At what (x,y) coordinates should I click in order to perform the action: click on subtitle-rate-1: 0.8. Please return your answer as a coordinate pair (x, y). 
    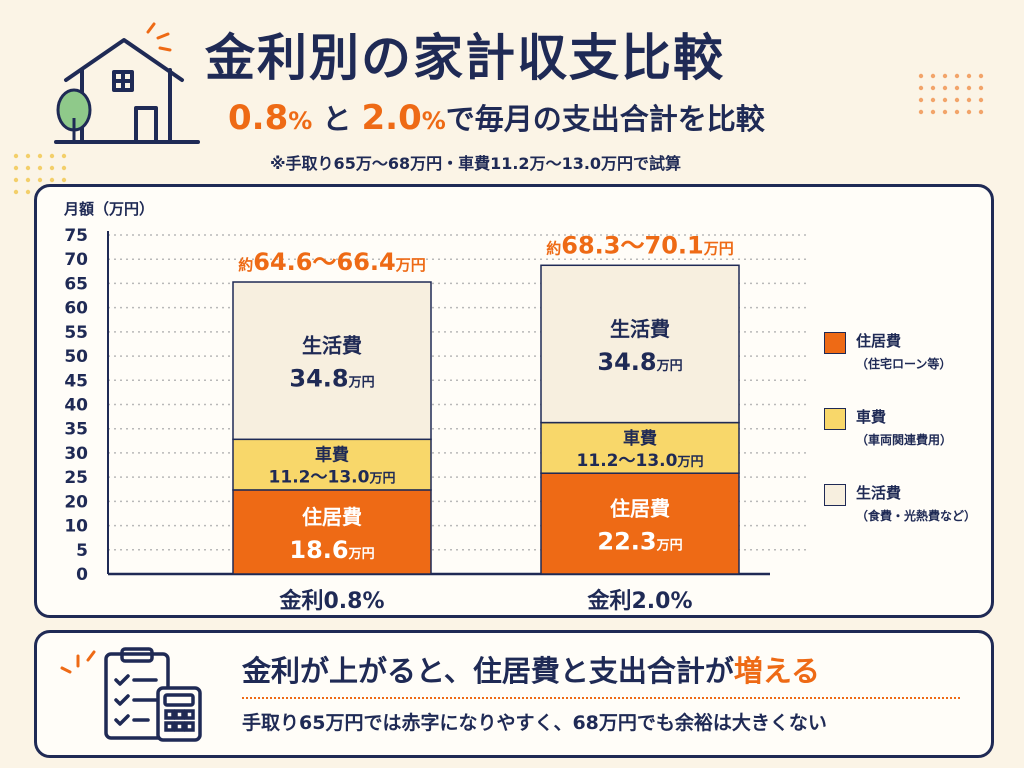
    Looking at the image, I should click on (258, 118).